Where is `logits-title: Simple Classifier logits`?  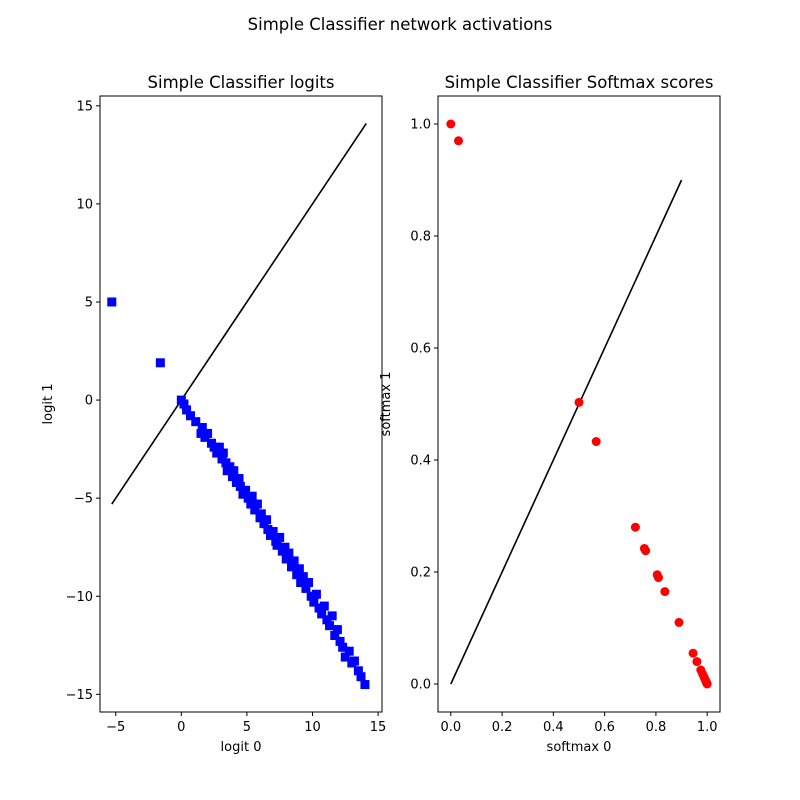
logits-title: Simple Classifier logits is located at coordinates (241, 82).